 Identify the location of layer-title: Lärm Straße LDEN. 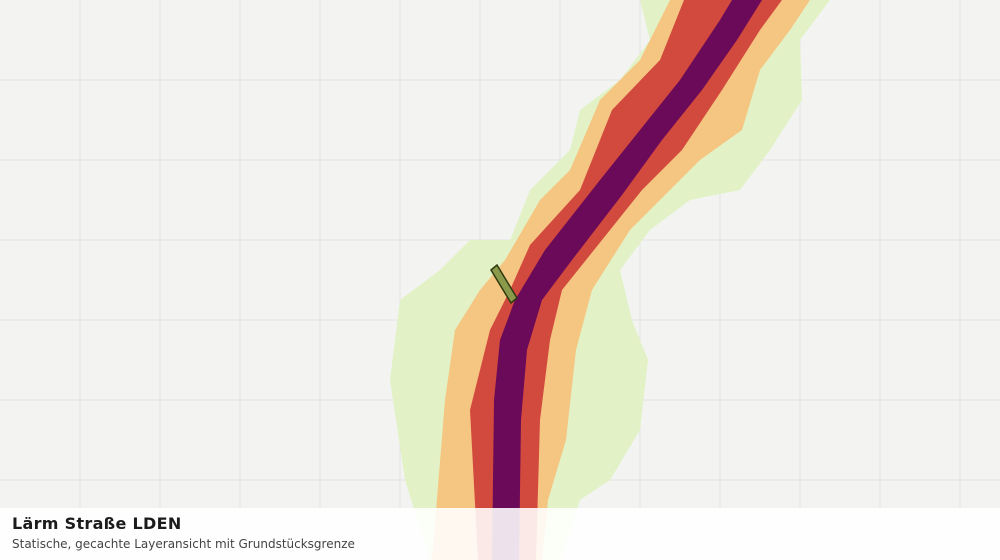
(97, 523).